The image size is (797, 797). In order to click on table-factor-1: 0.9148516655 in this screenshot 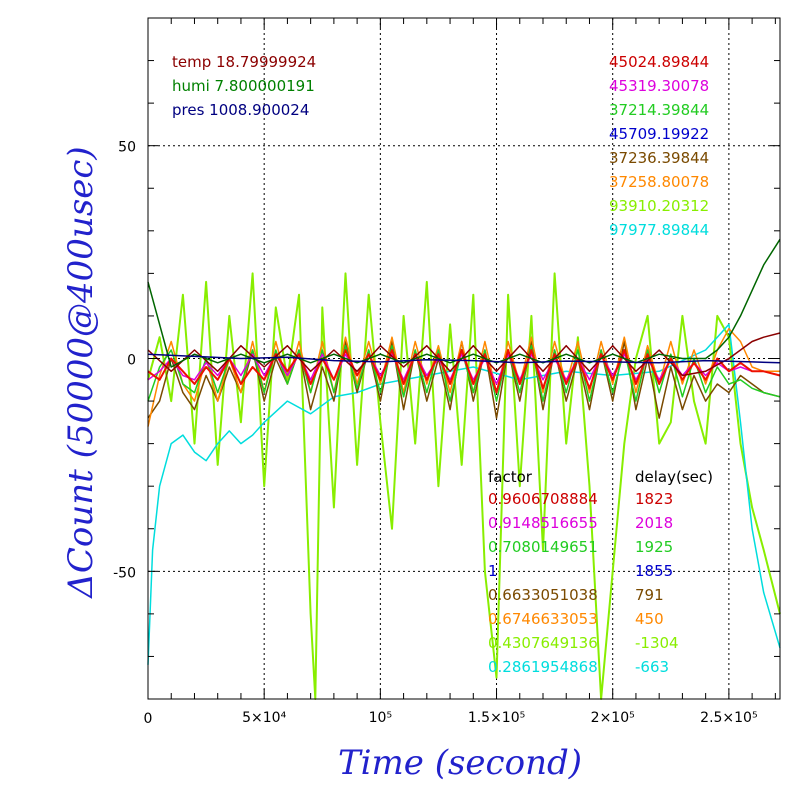, I will do `click(543, 523)`.